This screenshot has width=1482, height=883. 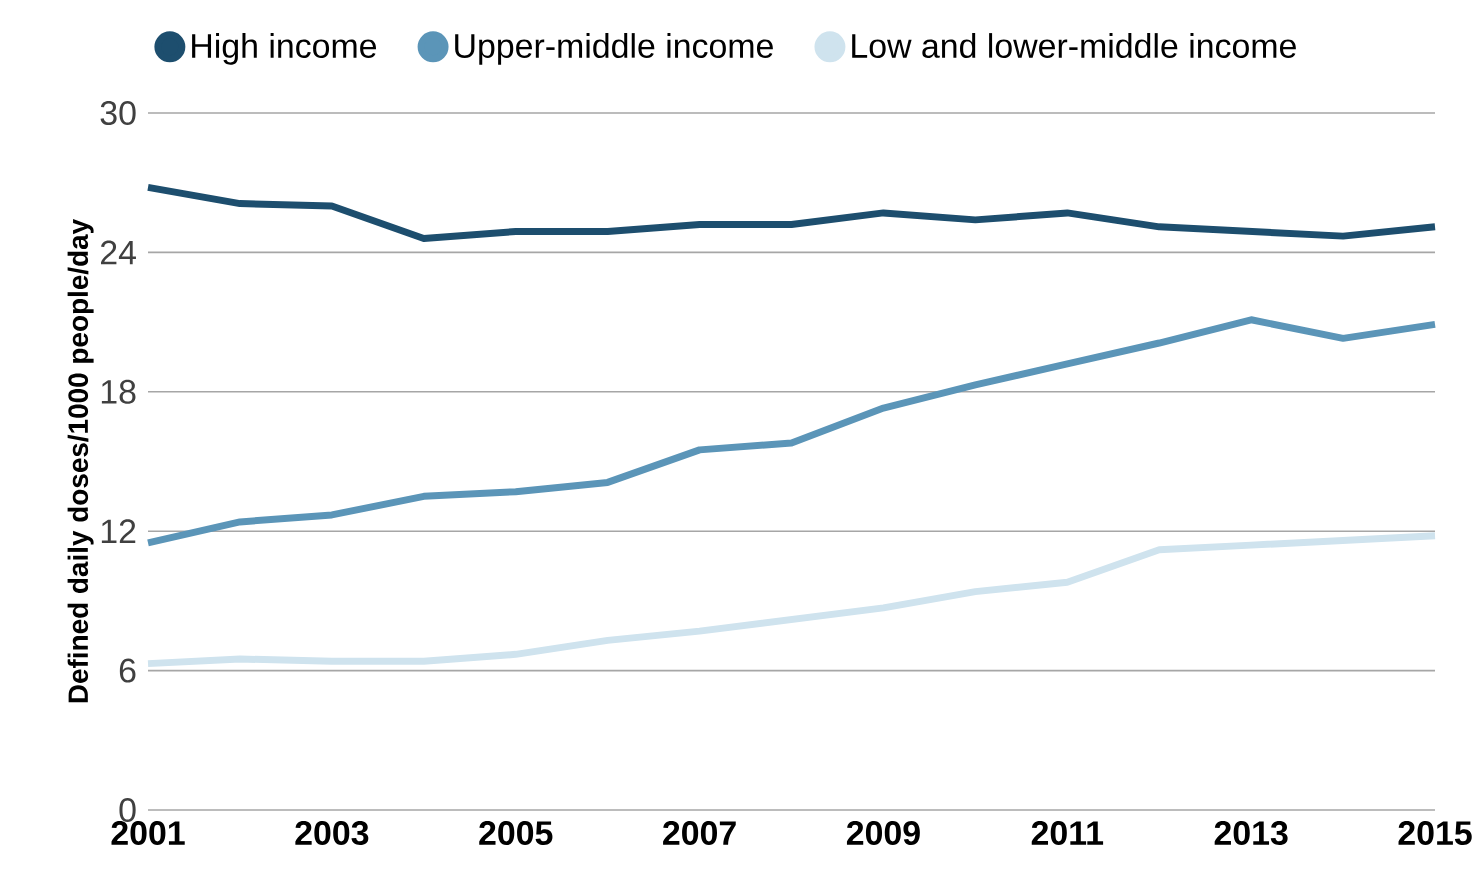 What do you see at coordinates (127, 670) in the screenshot?
I see `y-tick-label: 6` at bounding box center [127, 670].